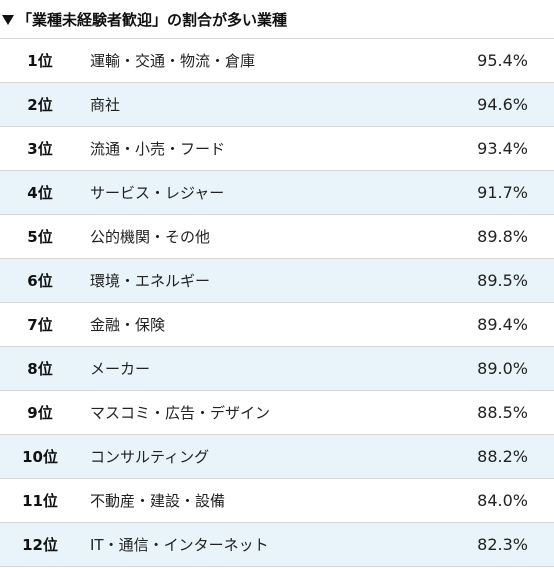 This screenshot has width=554, height=569. What do you see at coordinates (502, 280) in the screenshot?
I see `percent-cell: 89.5%` at bounding box center [502, 280].